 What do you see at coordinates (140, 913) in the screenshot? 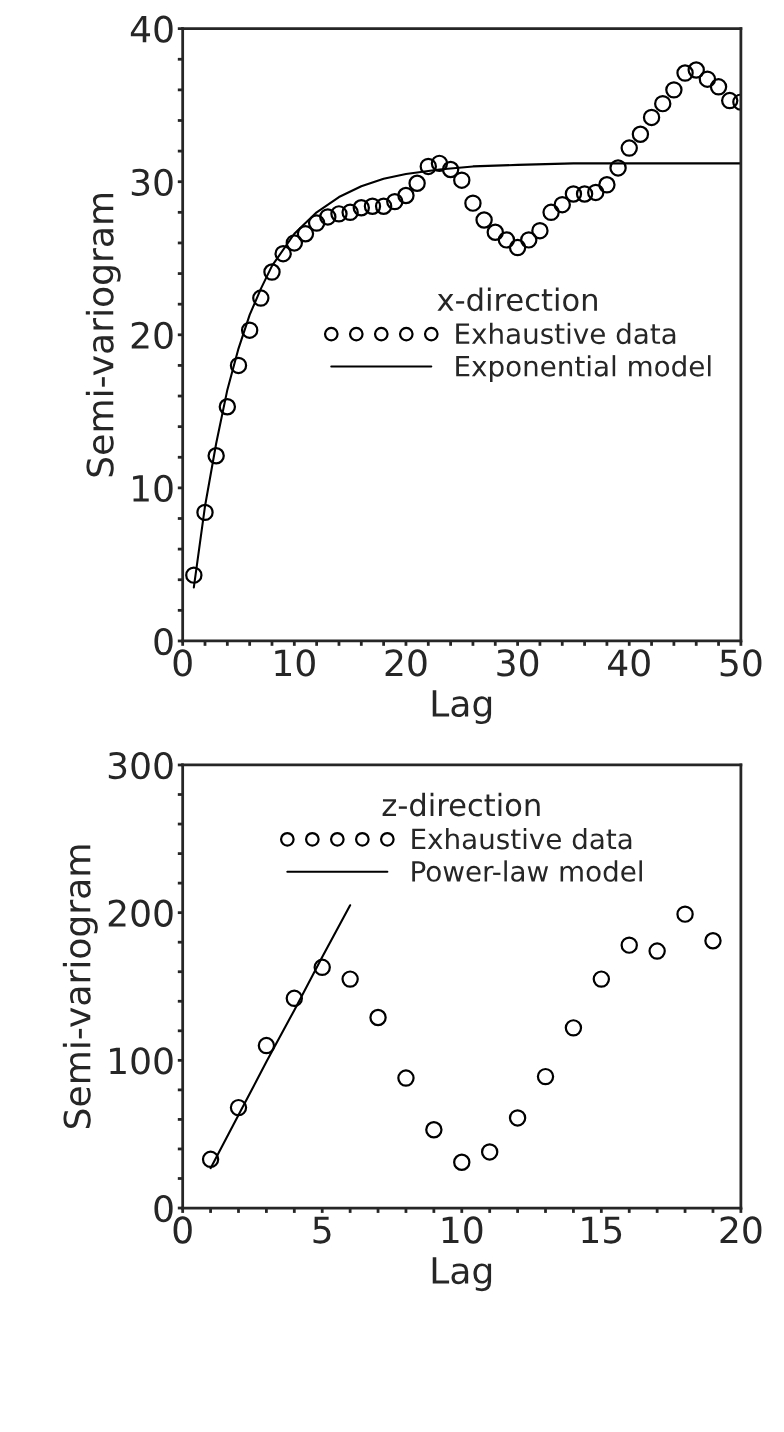
I see `y-tick-label: 200` at bounding box center [140, 913].